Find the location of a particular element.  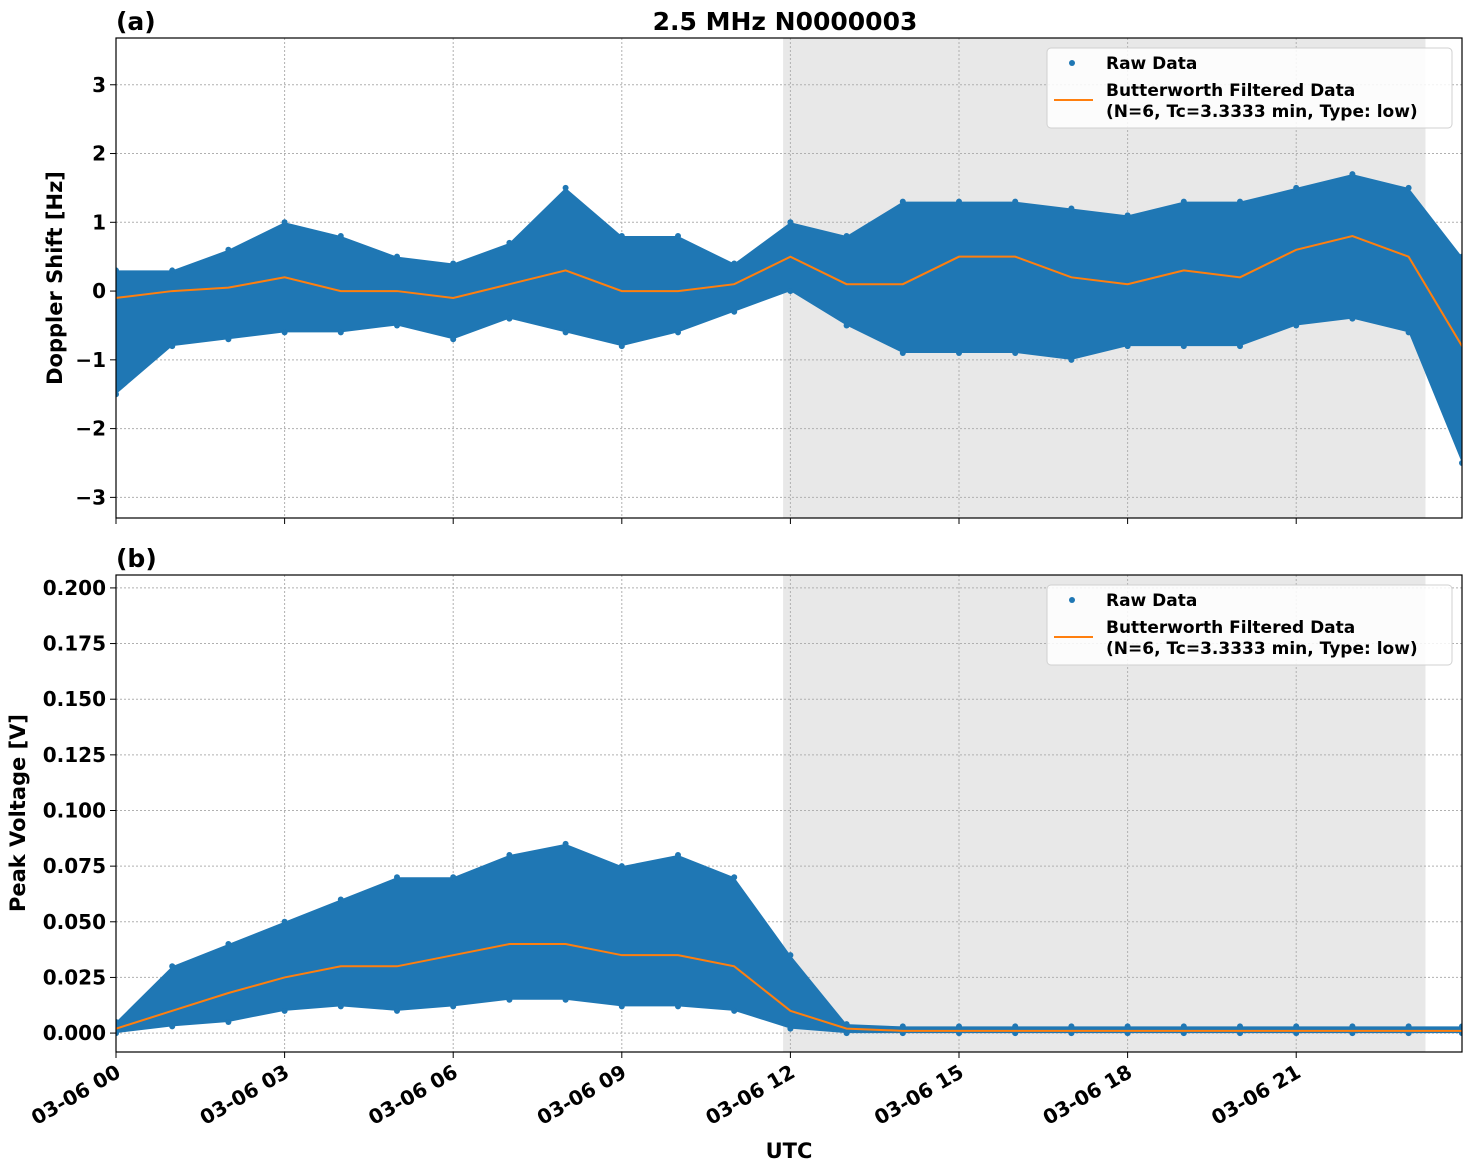

legend-raw-label: Raw Data is located at coordinates (1151, 601).